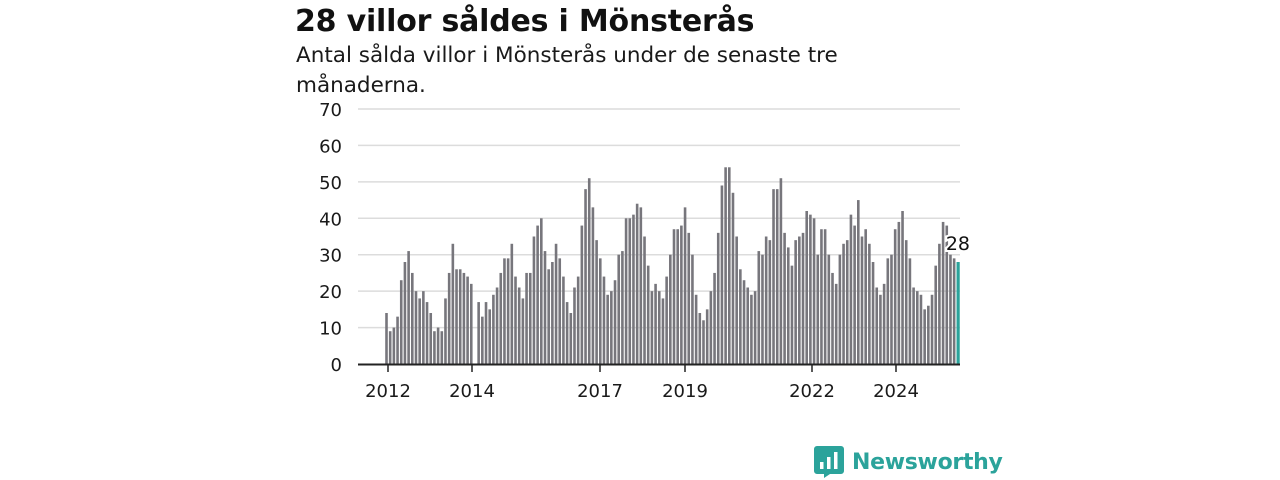  Describe the element at coordinates (330, 329) in the screenshot. I see `y-tick-label: 10` at that location.